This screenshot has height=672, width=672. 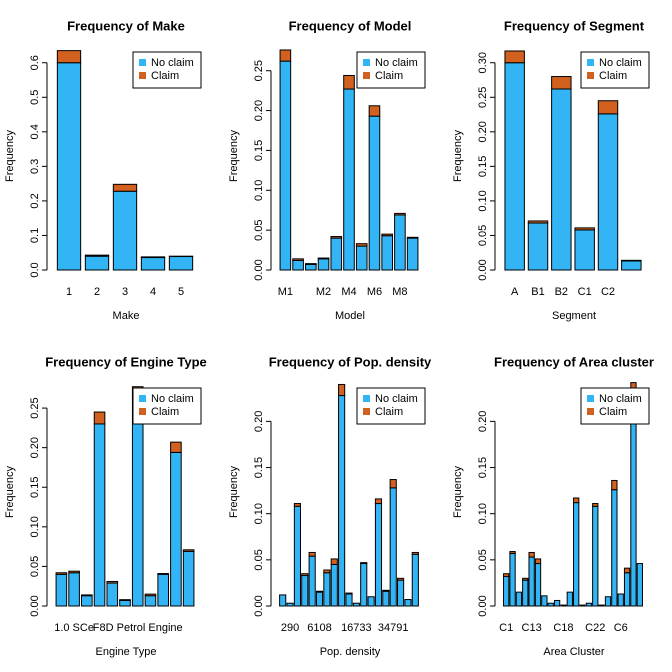 What do you see at coordinates (350, 316) in the screenshot?
I see `x-axis-label: Model` at bounding box center [350, 316].